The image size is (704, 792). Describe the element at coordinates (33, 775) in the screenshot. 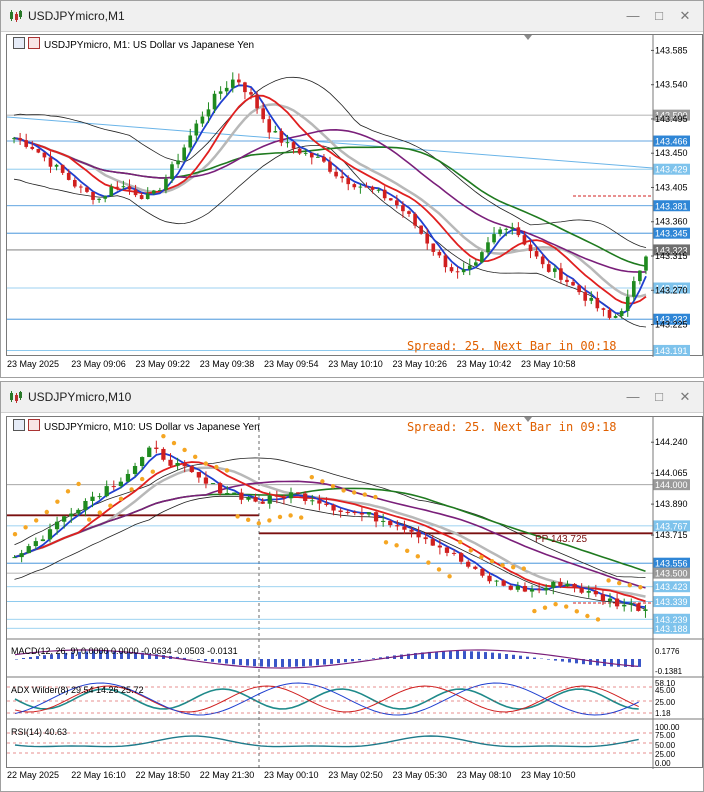

I see `time-tick-label: 22 May 2025` at that location.